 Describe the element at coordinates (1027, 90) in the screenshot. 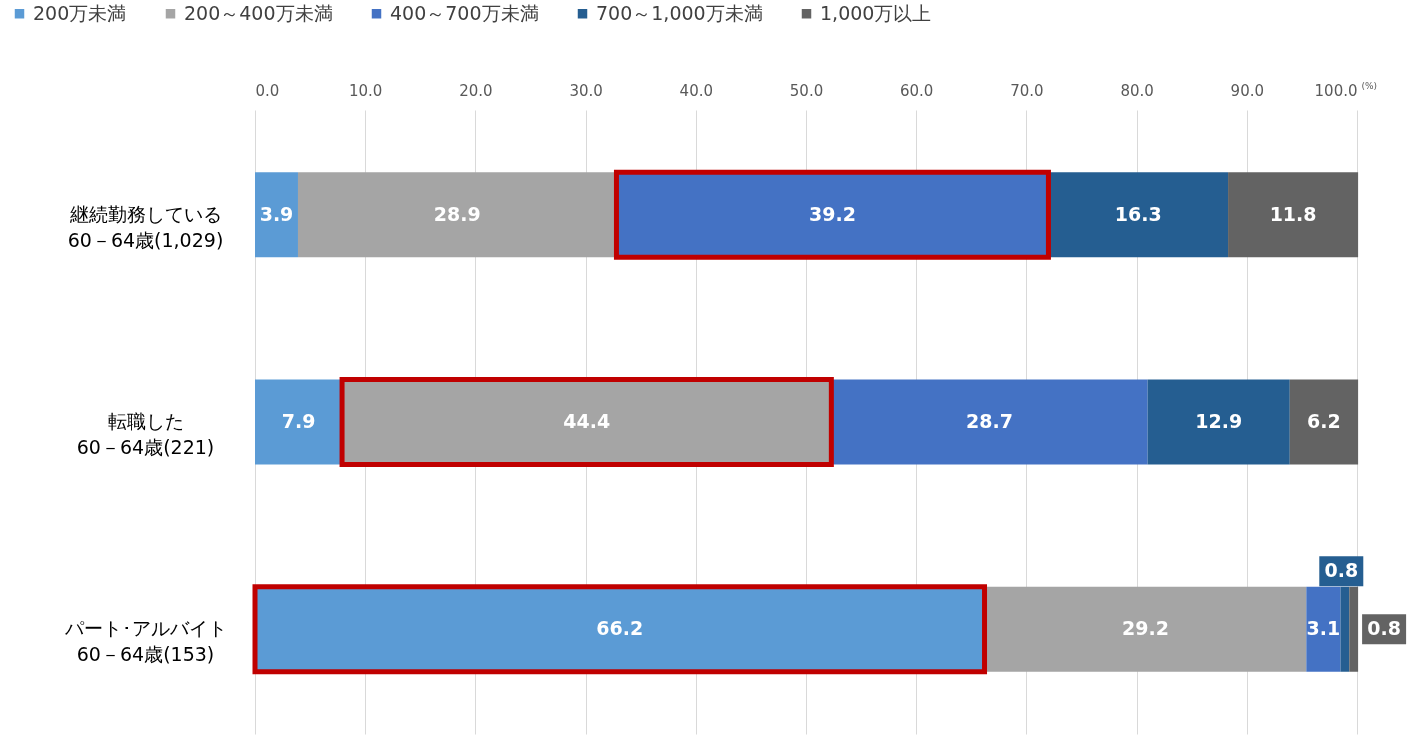

I see `x-tick-label: 70.0` at that location.